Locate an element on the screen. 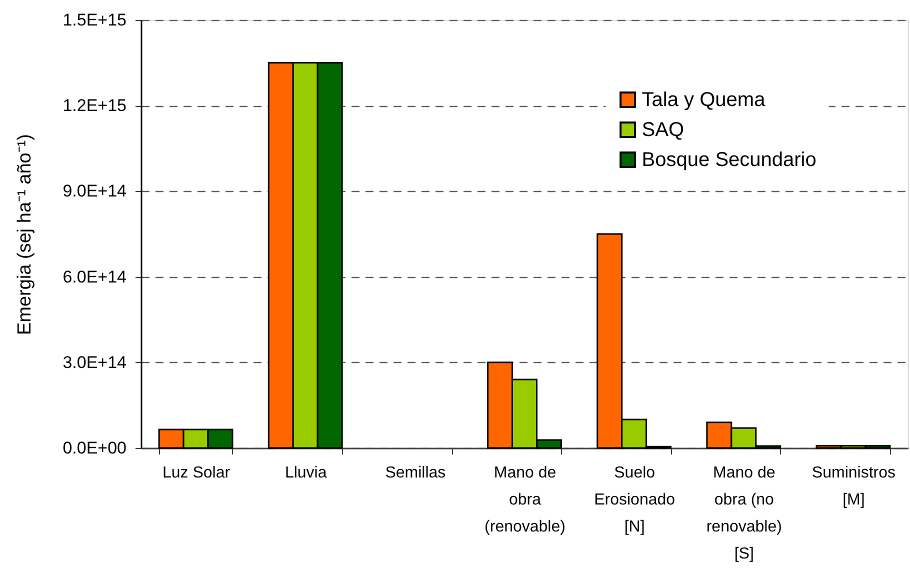  x-tick-label: Mano de obra (renovable) is located at coordinates (525, 500).